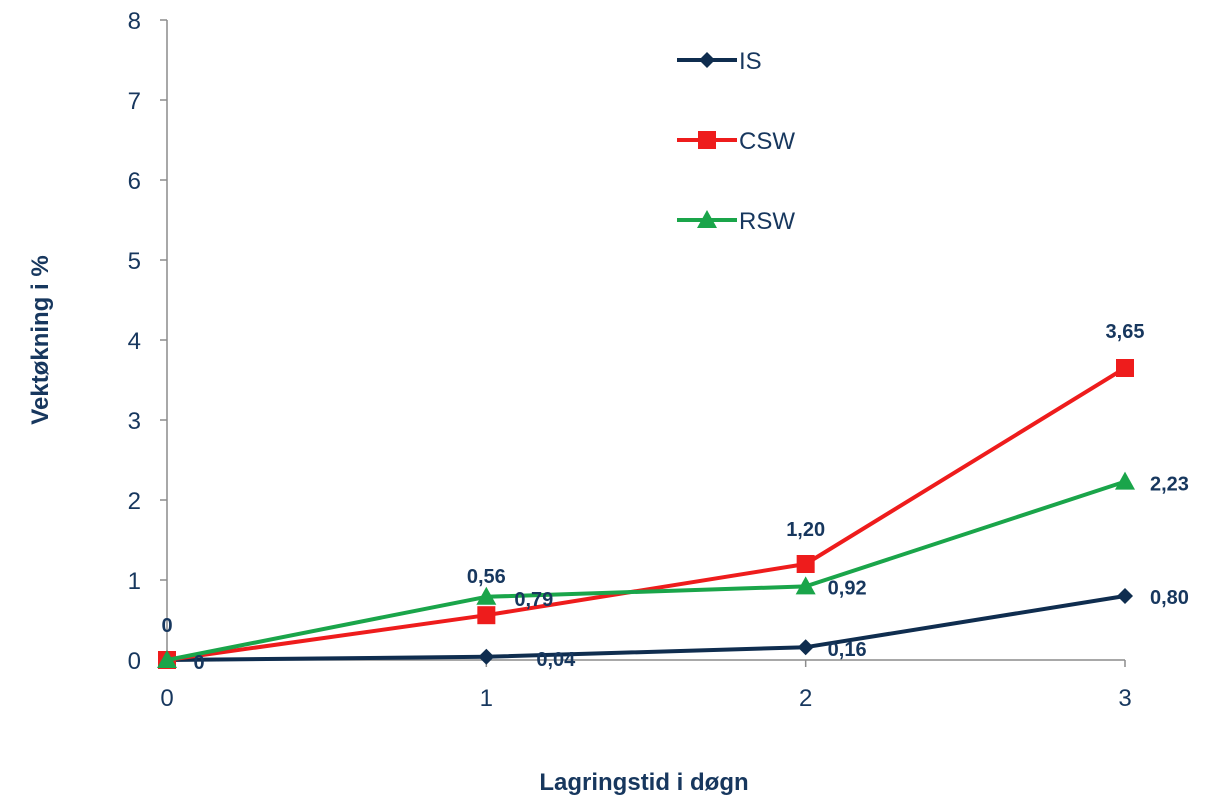 The height and width of the screenshot is (803, 1206). What do you see at coordinates (134, 21) in the screenshot?
I see `y-tick-label: 8` at bounding box center [134, 21].